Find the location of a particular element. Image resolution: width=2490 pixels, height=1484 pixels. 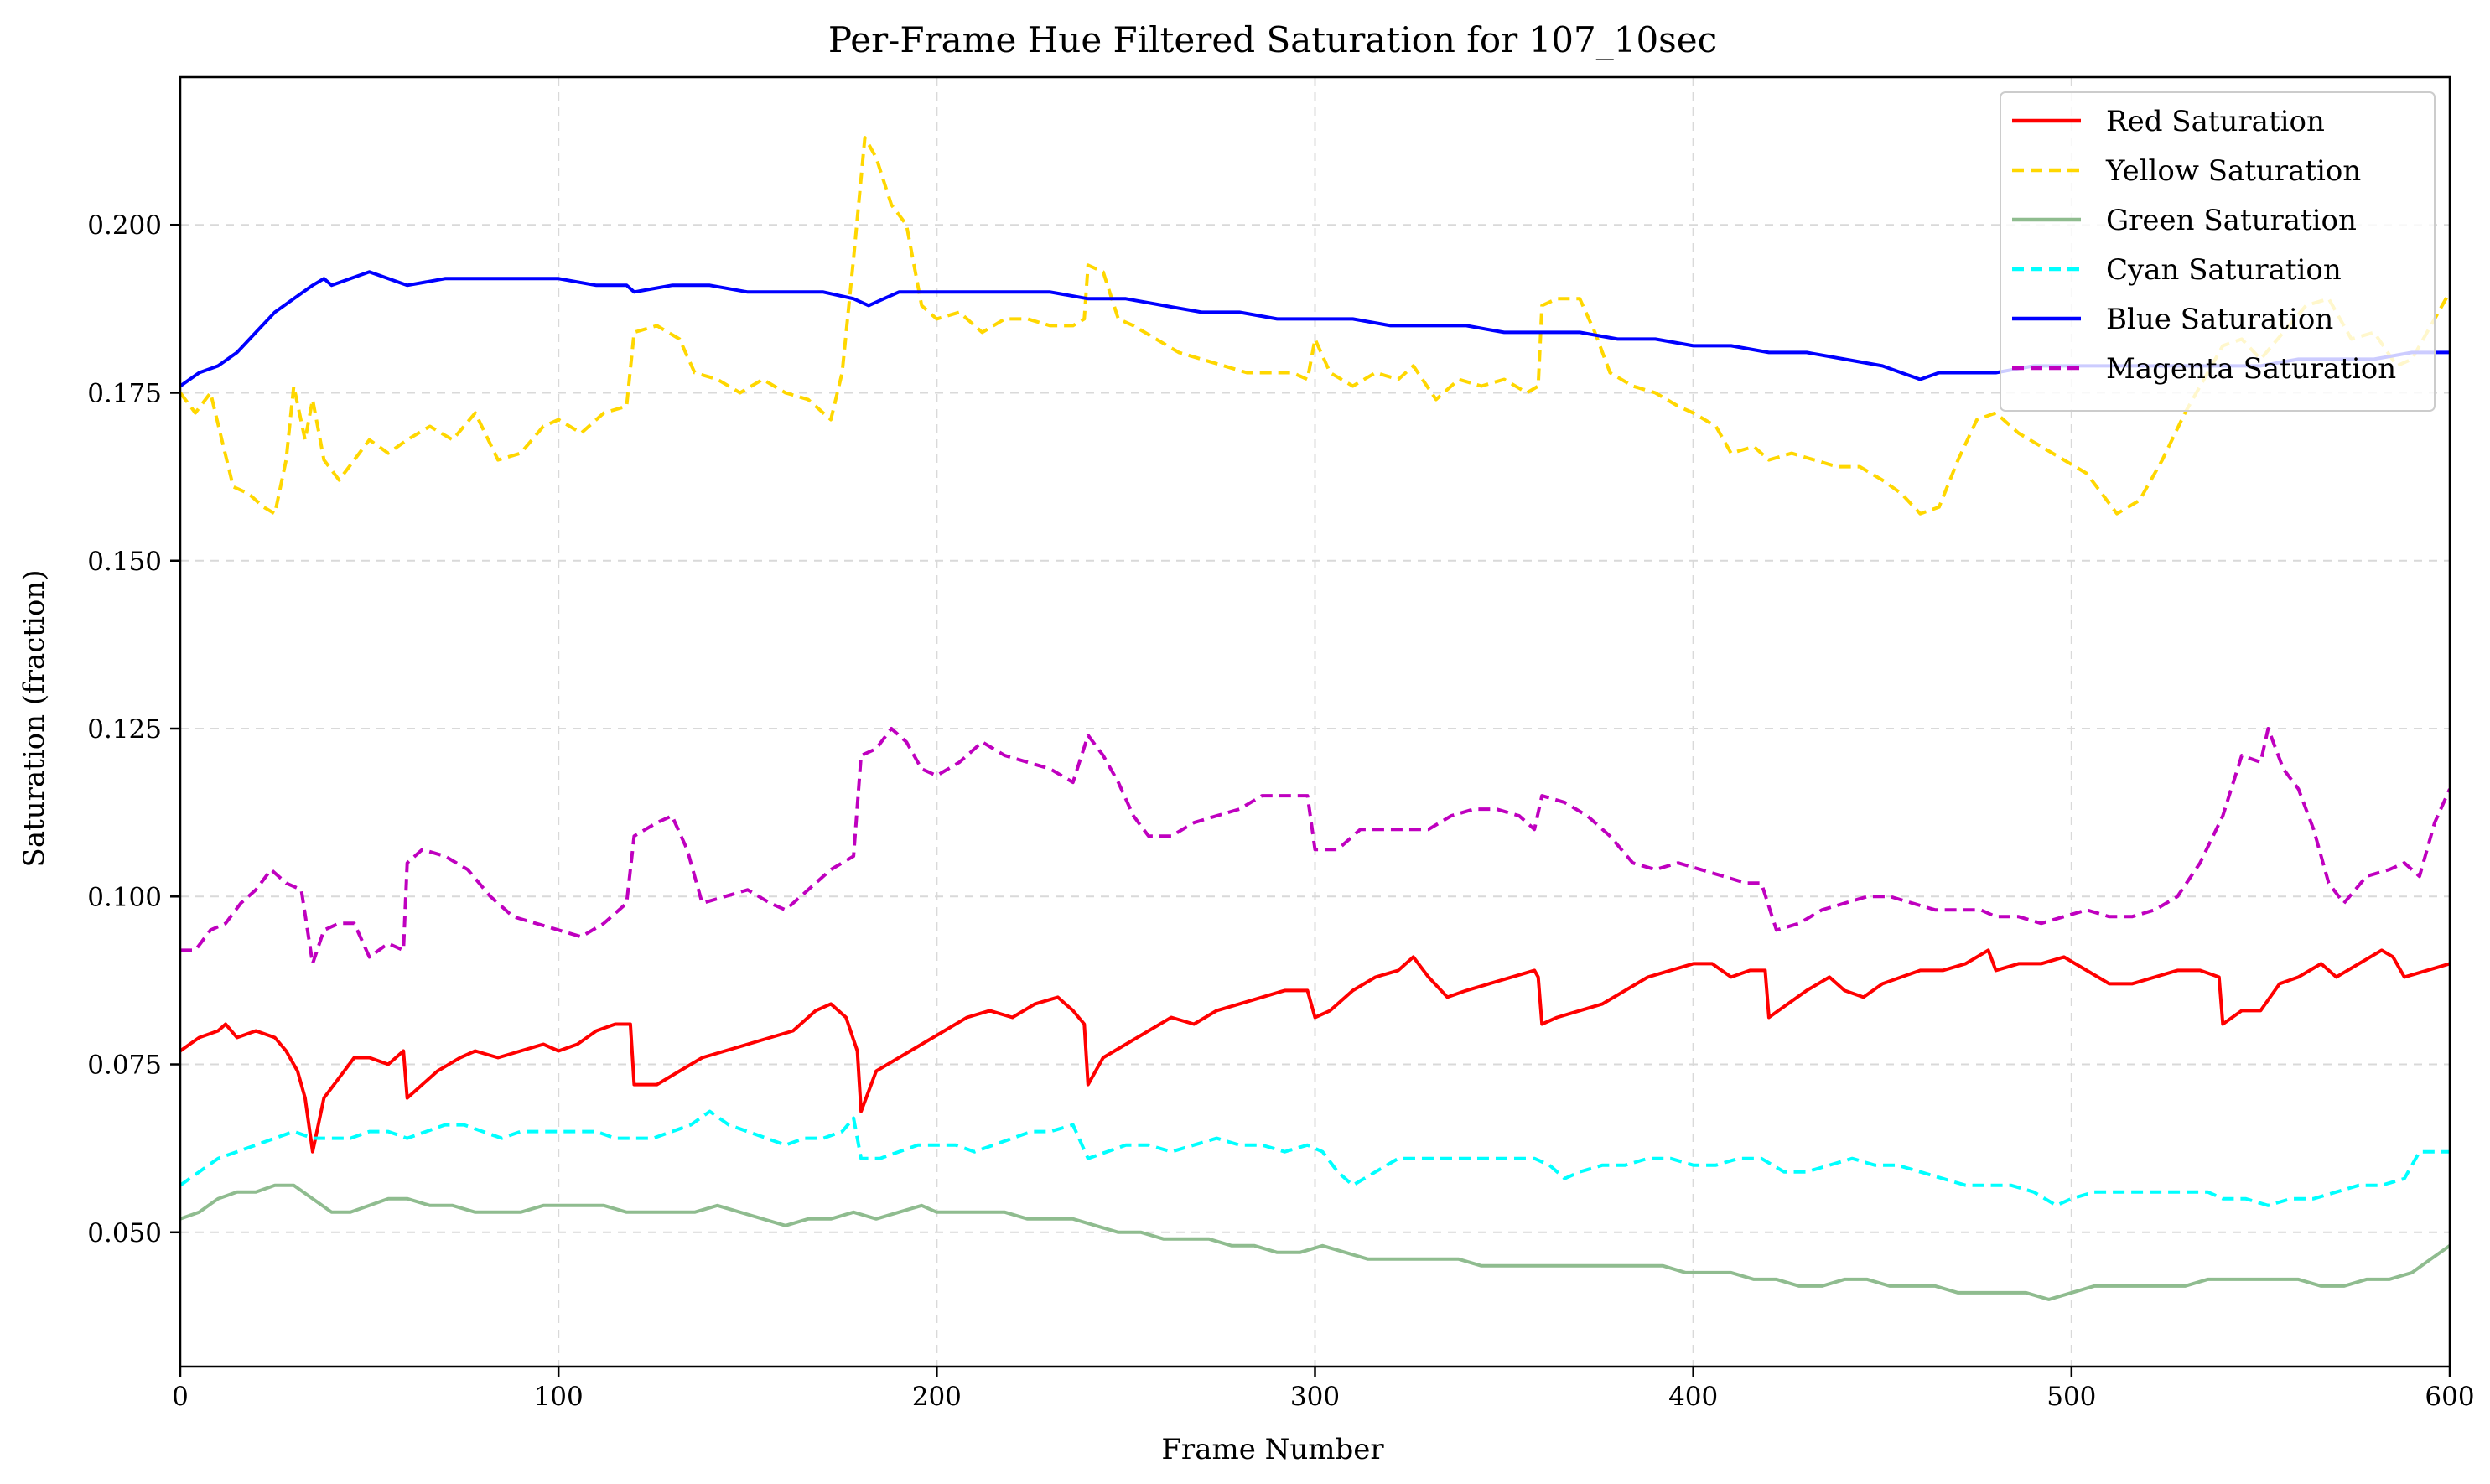

series-line-red-saturation is located at coordinates (1315, 1051).